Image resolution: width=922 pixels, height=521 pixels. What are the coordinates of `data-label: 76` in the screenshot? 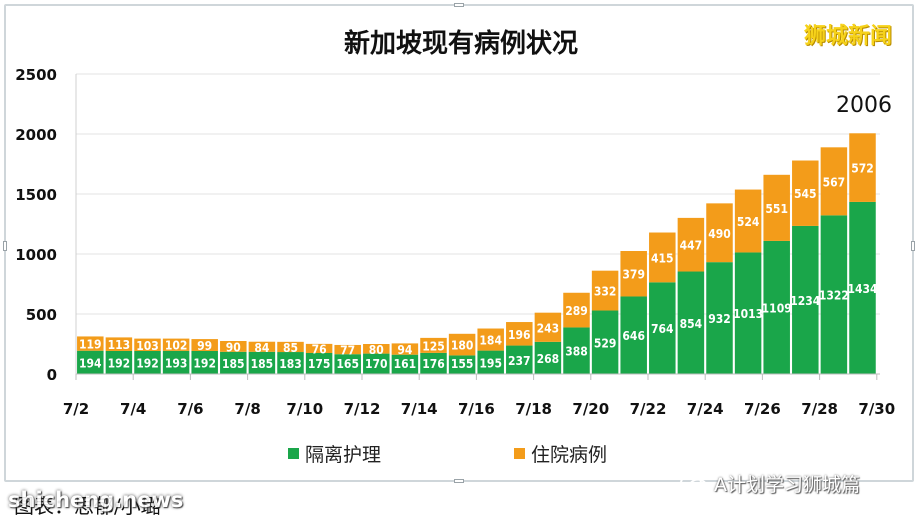 It's located at (319, 349).